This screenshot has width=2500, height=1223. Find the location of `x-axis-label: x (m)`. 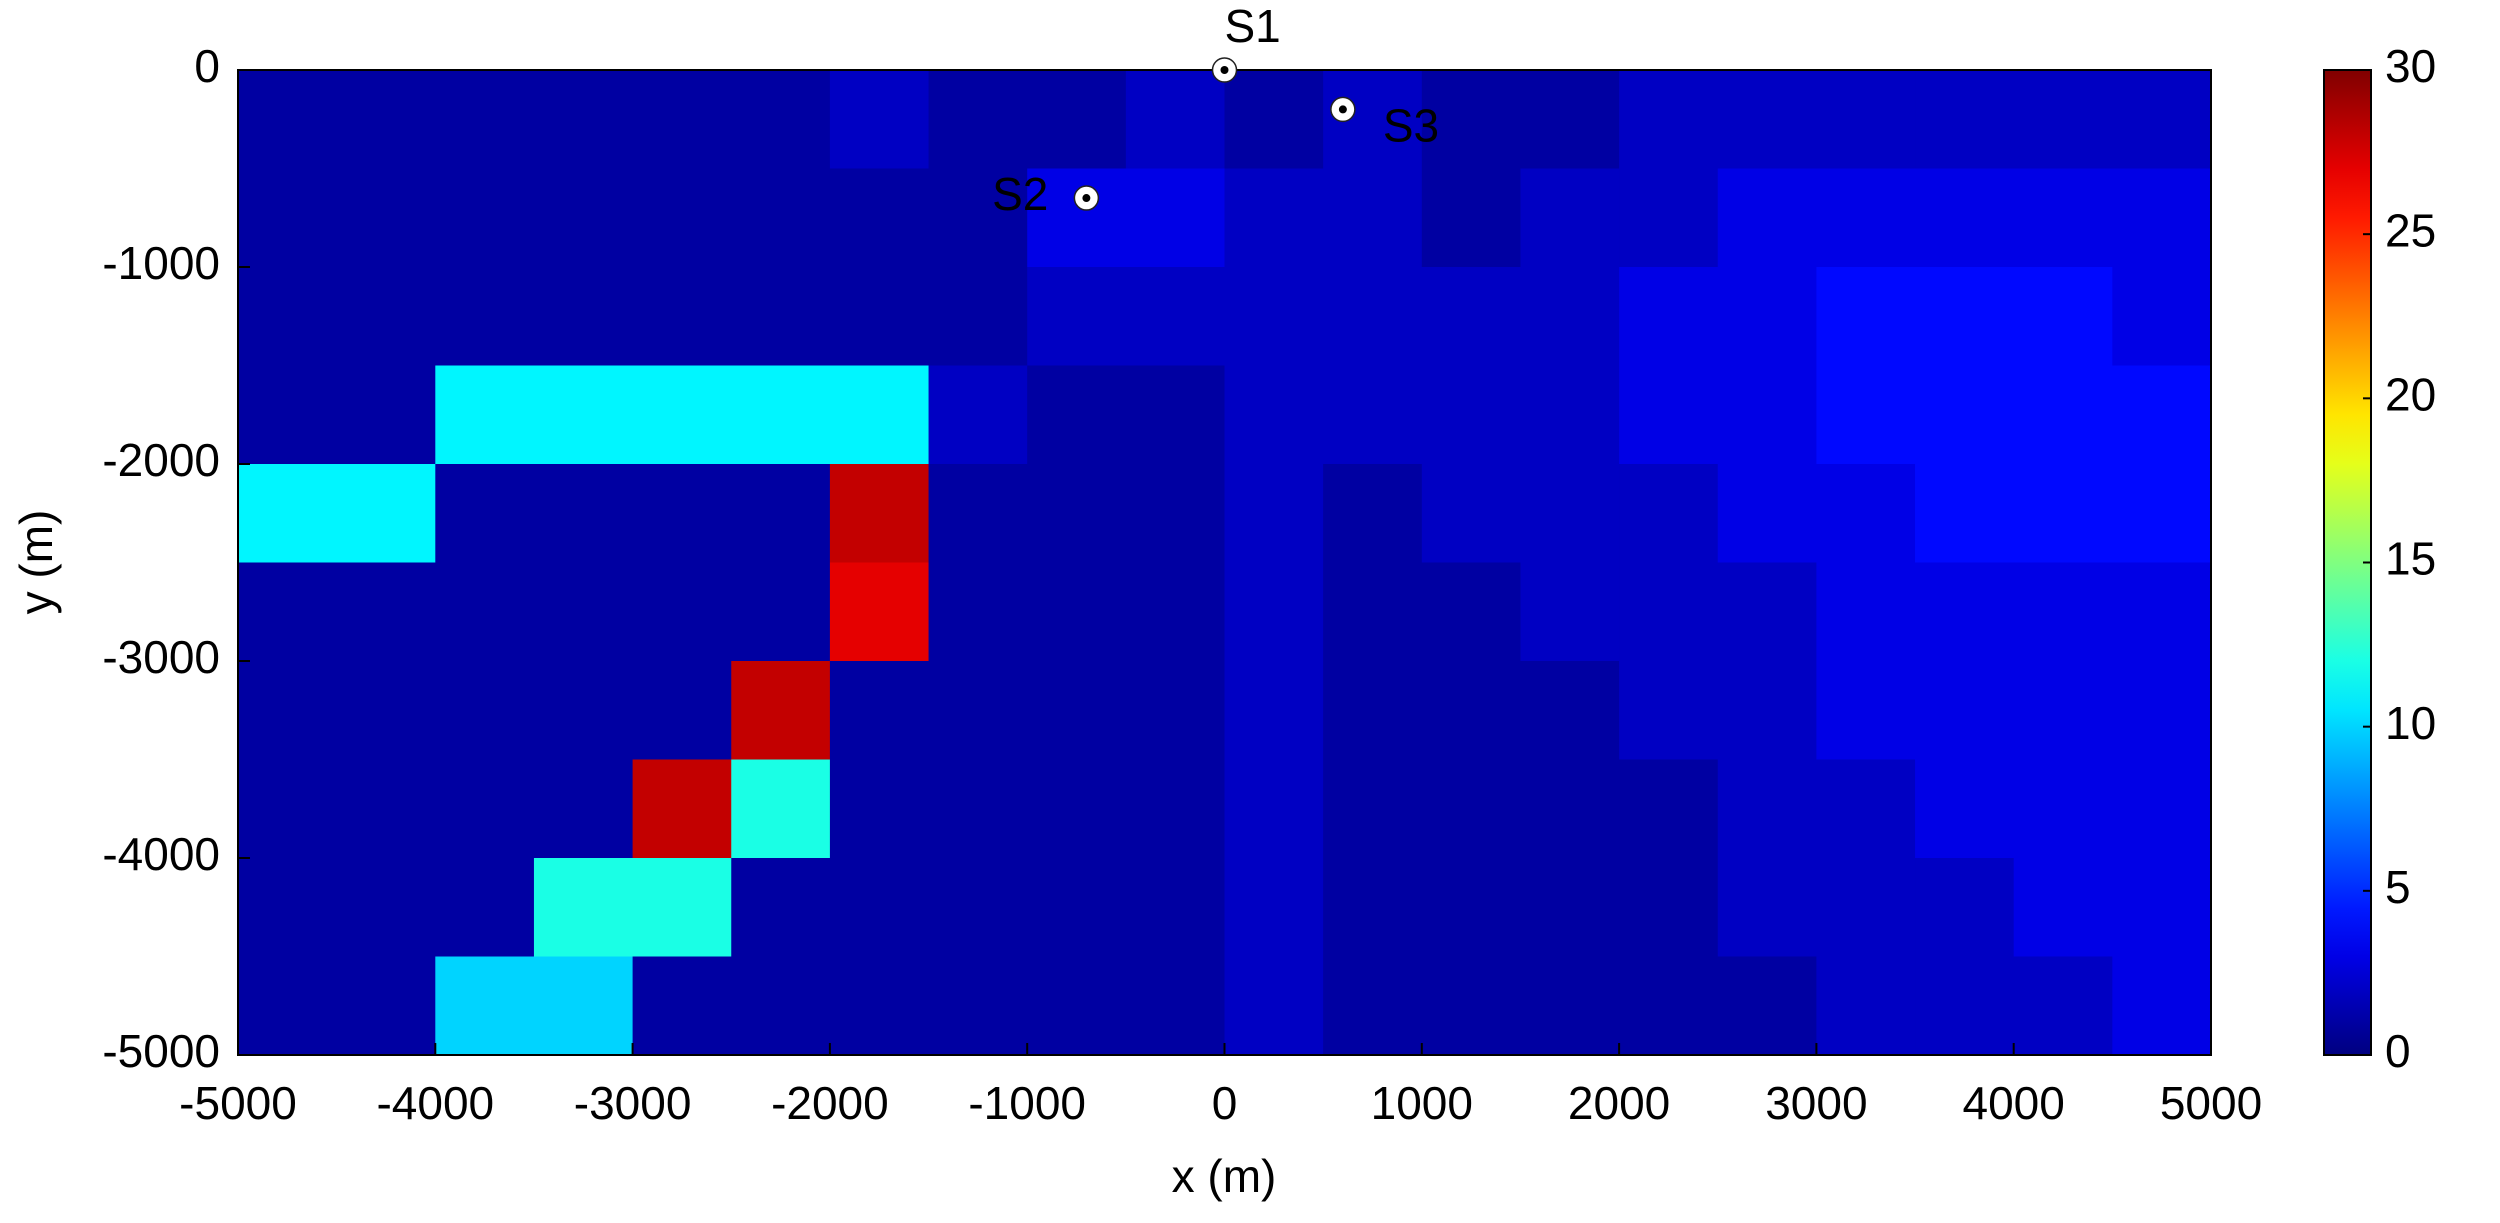

x-axis-label: x (m) is located at coordinates (1224, 1176).